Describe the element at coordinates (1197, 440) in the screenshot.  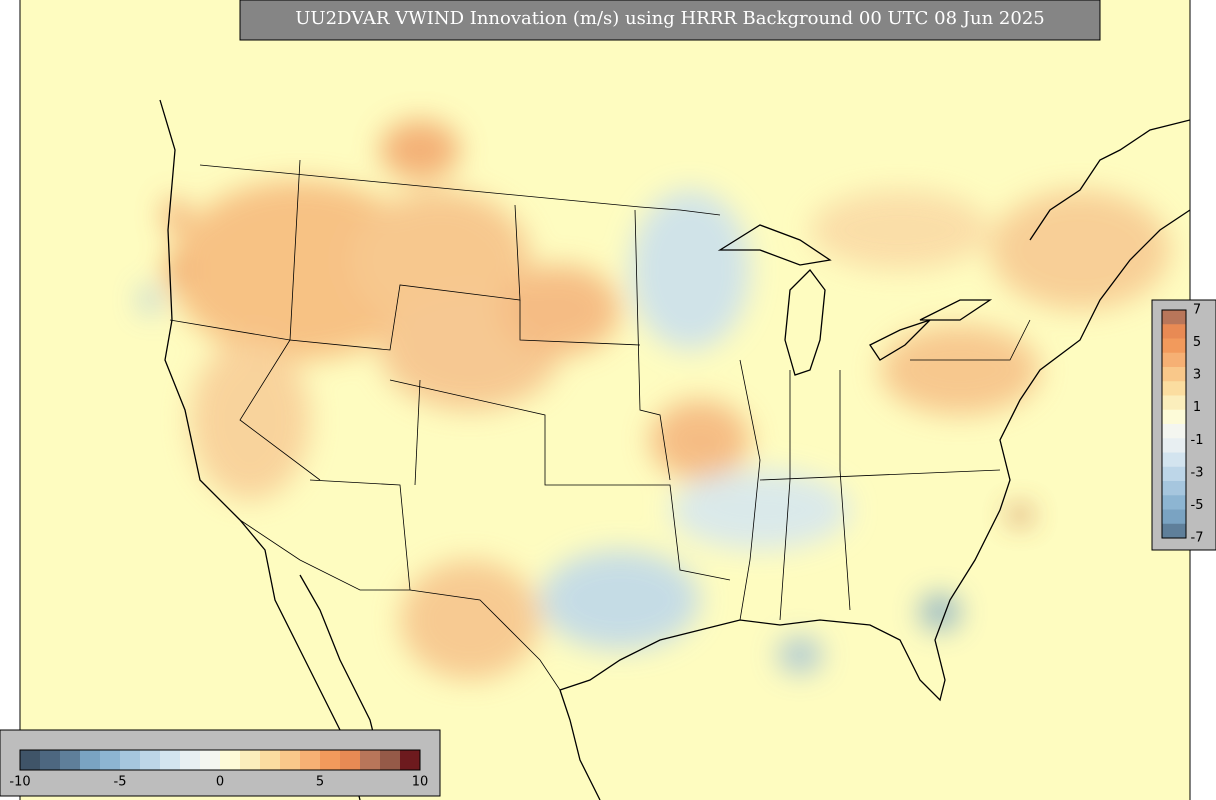
I see `colorbar-tick-label: -1` at that location.